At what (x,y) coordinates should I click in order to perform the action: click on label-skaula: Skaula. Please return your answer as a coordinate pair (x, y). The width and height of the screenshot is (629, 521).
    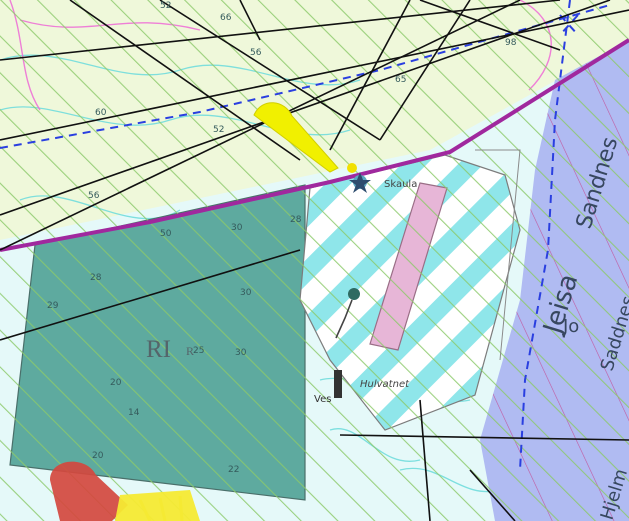
    Looking at the image, I should click on (400, 184).